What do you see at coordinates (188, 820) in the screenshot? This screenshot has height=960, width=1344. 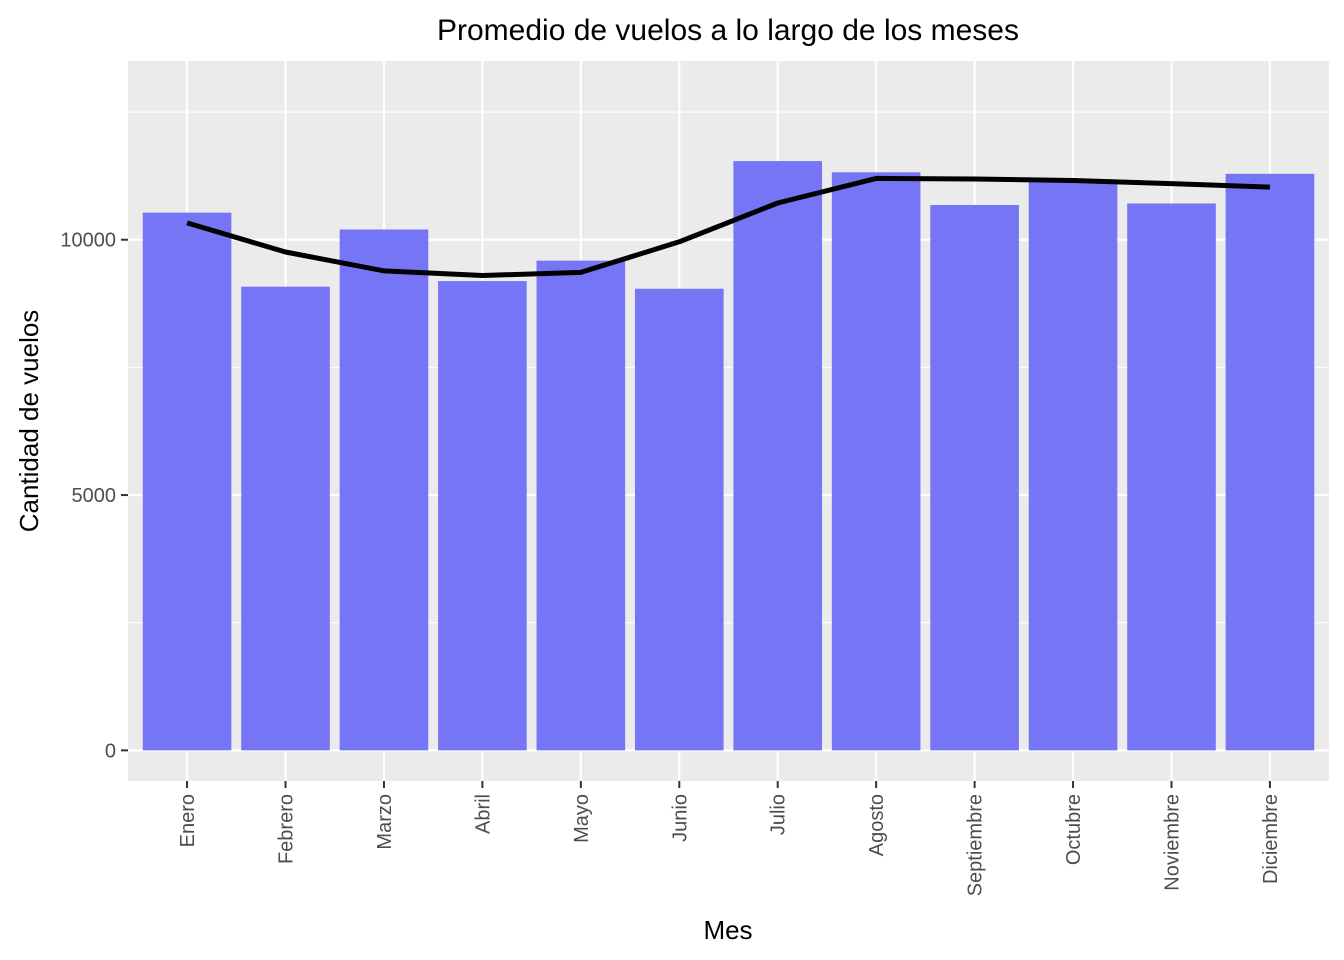 I see `x-tick-label-enero: Enero` at bounding box center [188, 820].